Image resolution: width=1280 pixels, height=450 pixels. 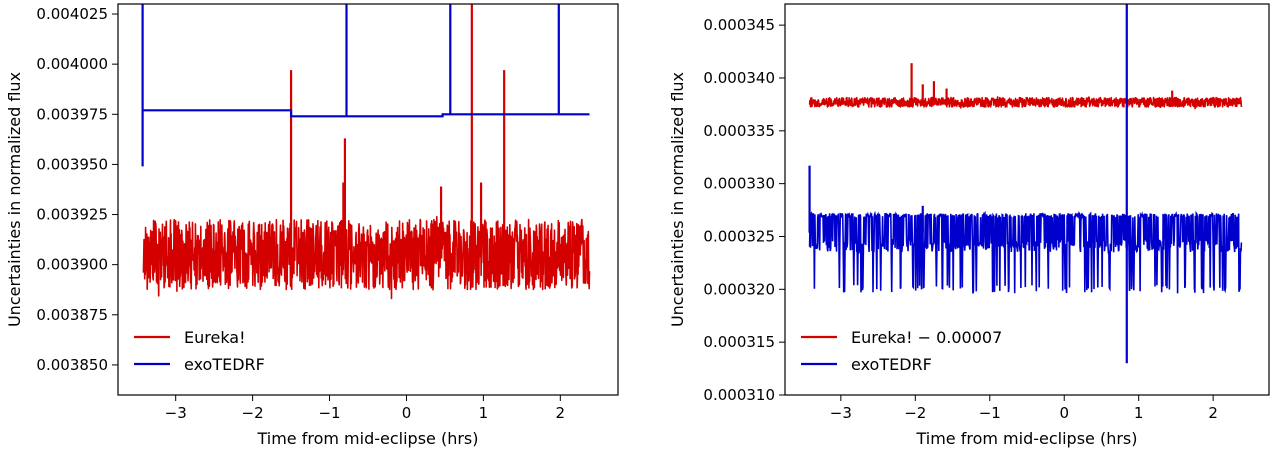 What do you see at coordinates (739, 25) in the screenshot?
I see `y-tick-label: 0.000345` at bounding box center [739, 25].